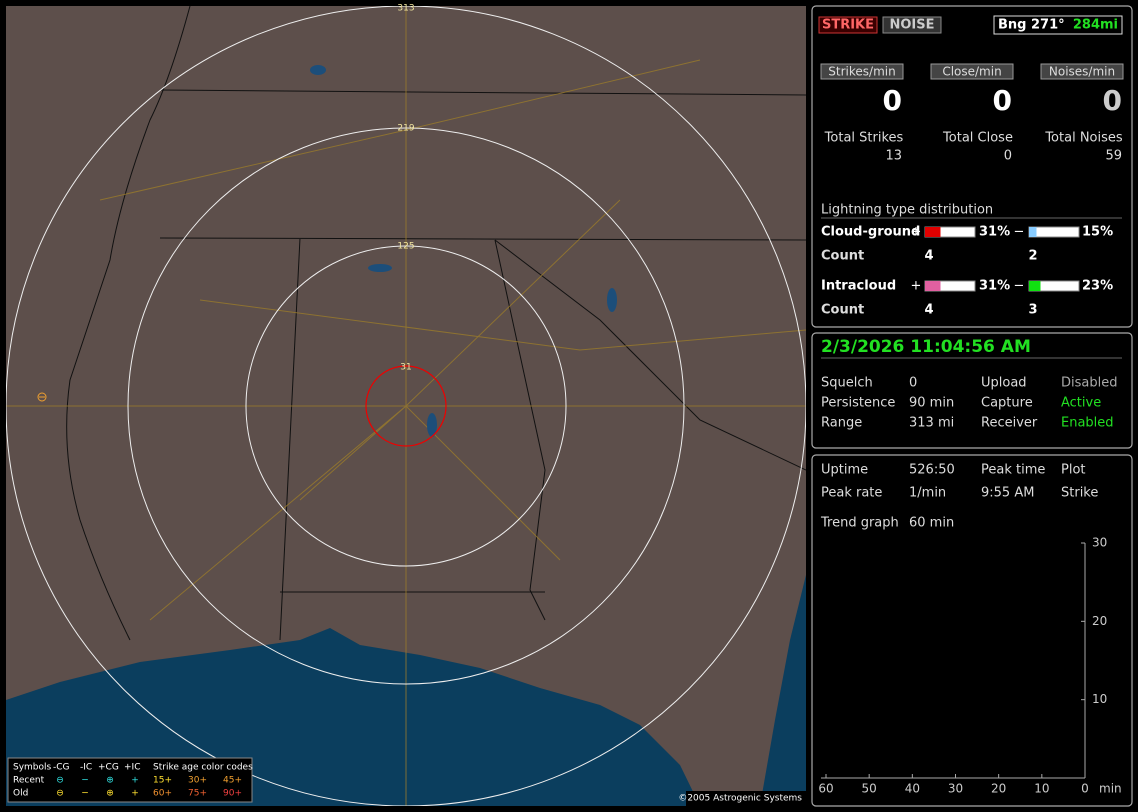  I want to click on ring-label: 31, so click(405, 368).